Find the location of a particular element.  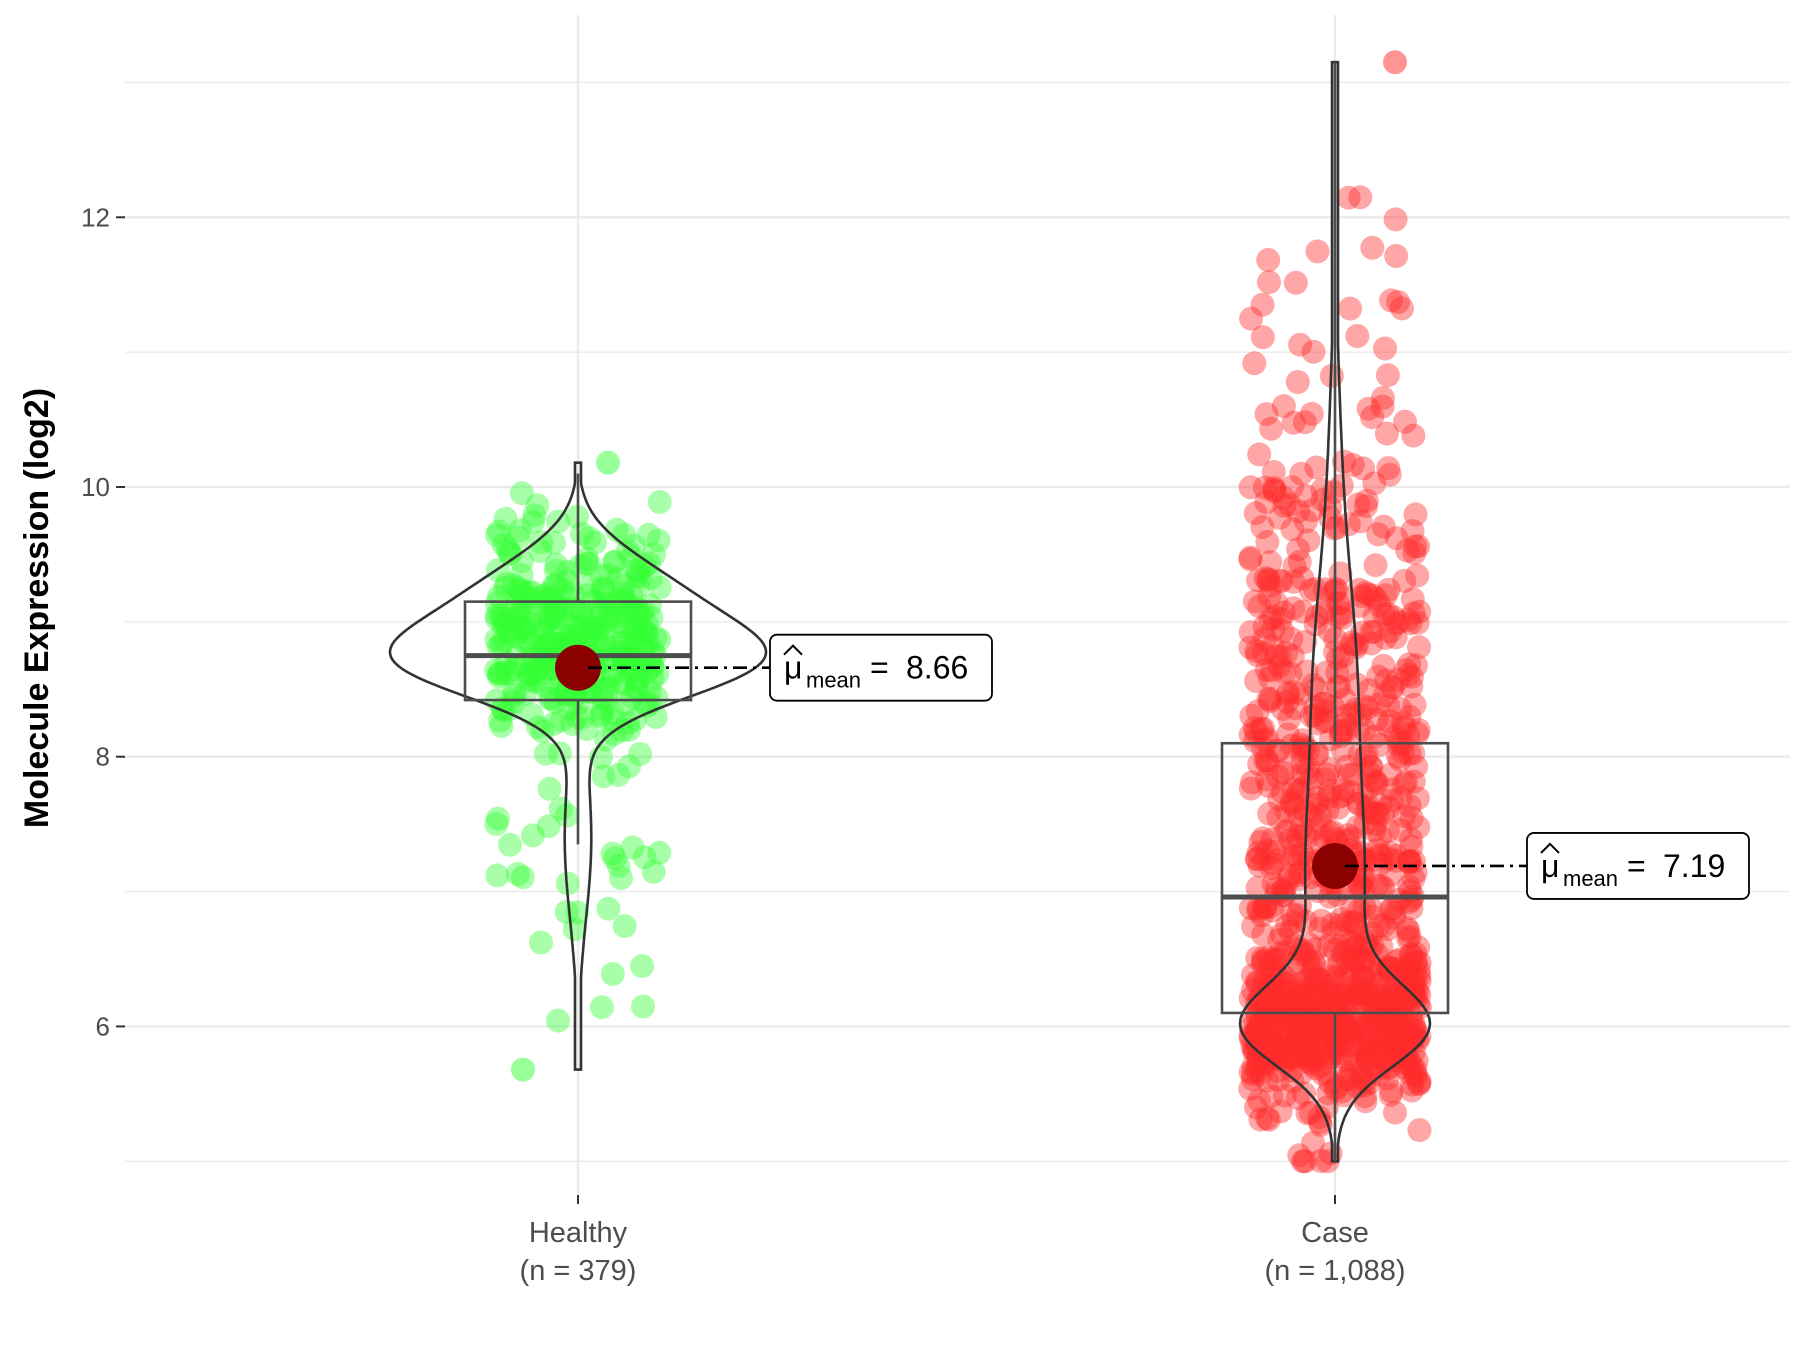

jitter-points is located at coordinates (1335, 612).